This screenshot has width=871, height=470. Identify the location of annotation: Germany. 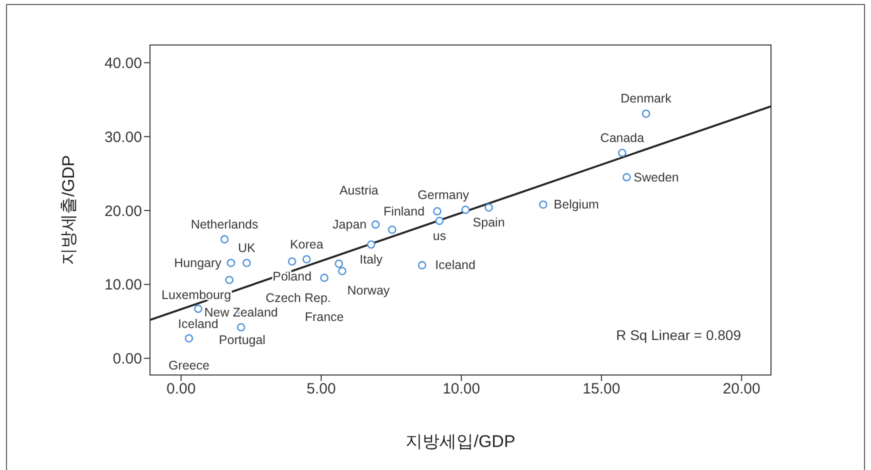
(444, 195).